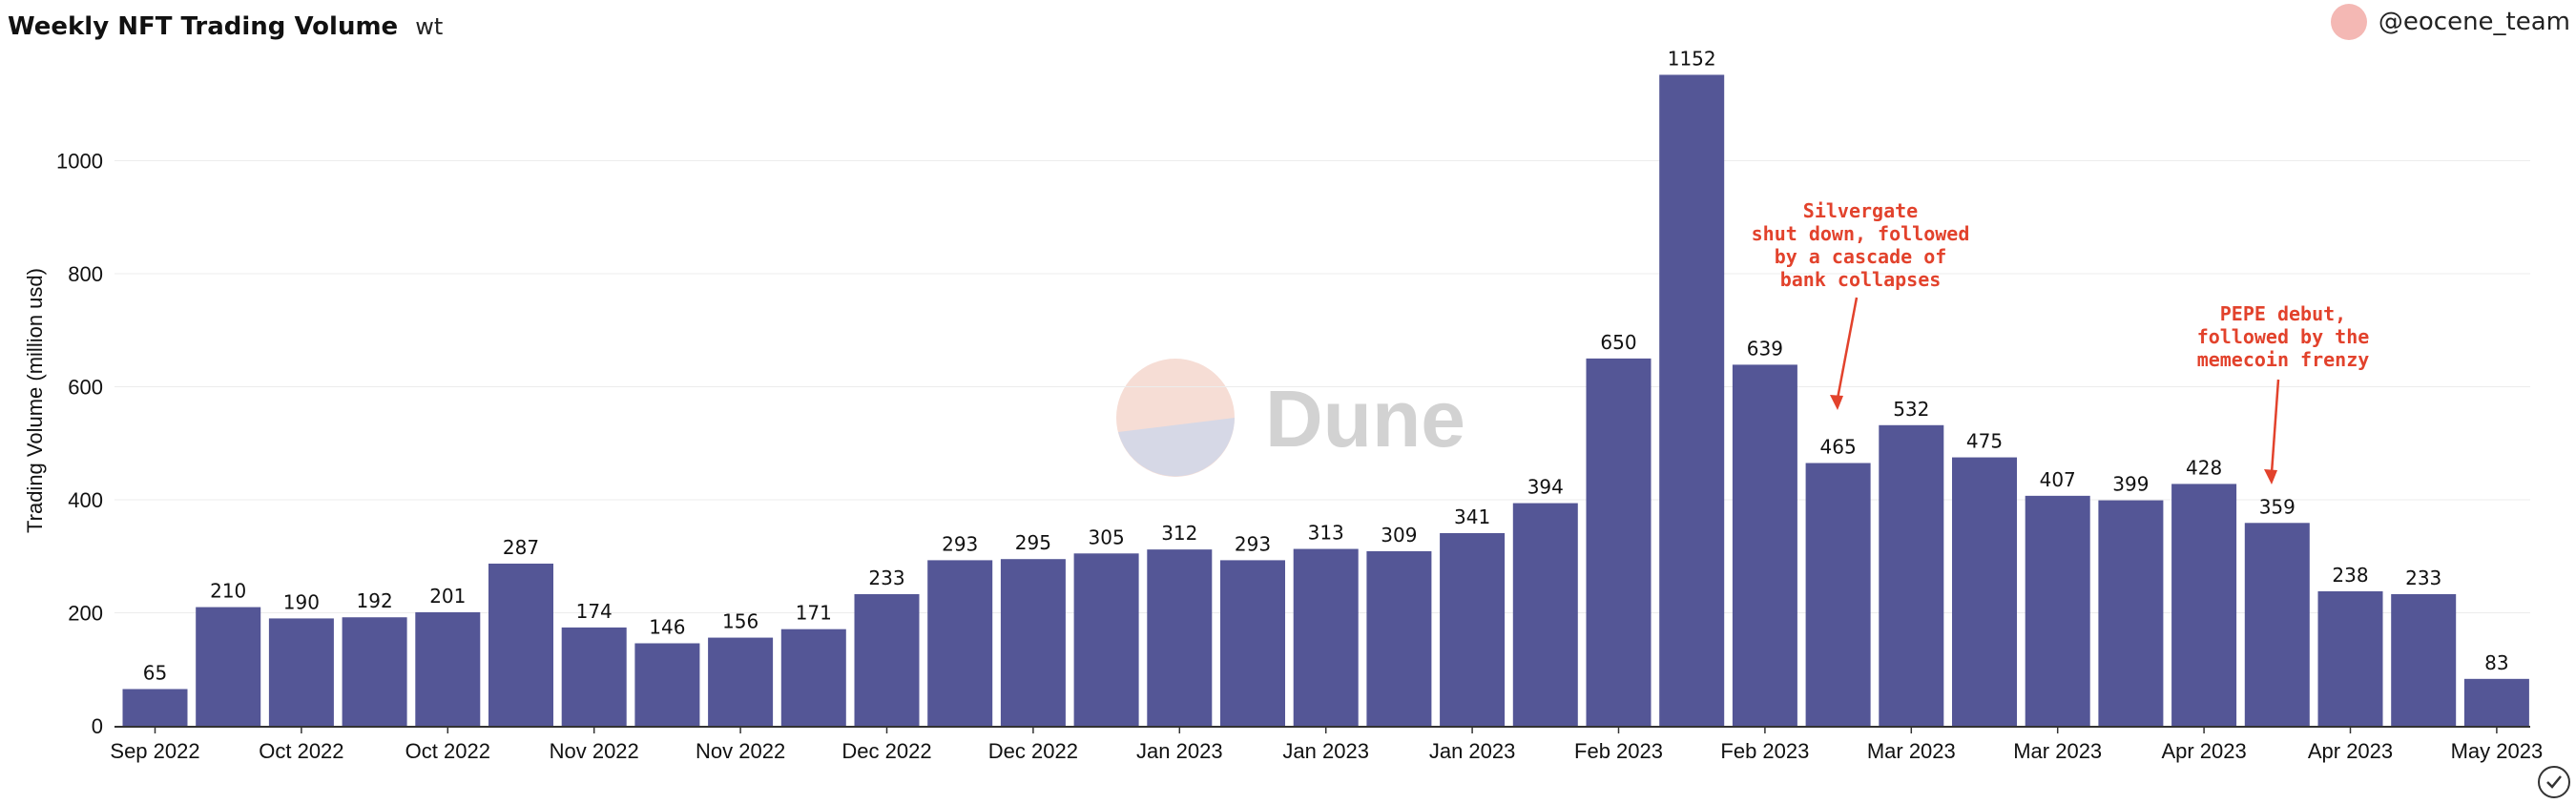 The image size is (2576, 804). What do you see at coordinates (85, 274) in the screenshot?
I see `y-tick-label: 800` at bounding box center [85, 274].